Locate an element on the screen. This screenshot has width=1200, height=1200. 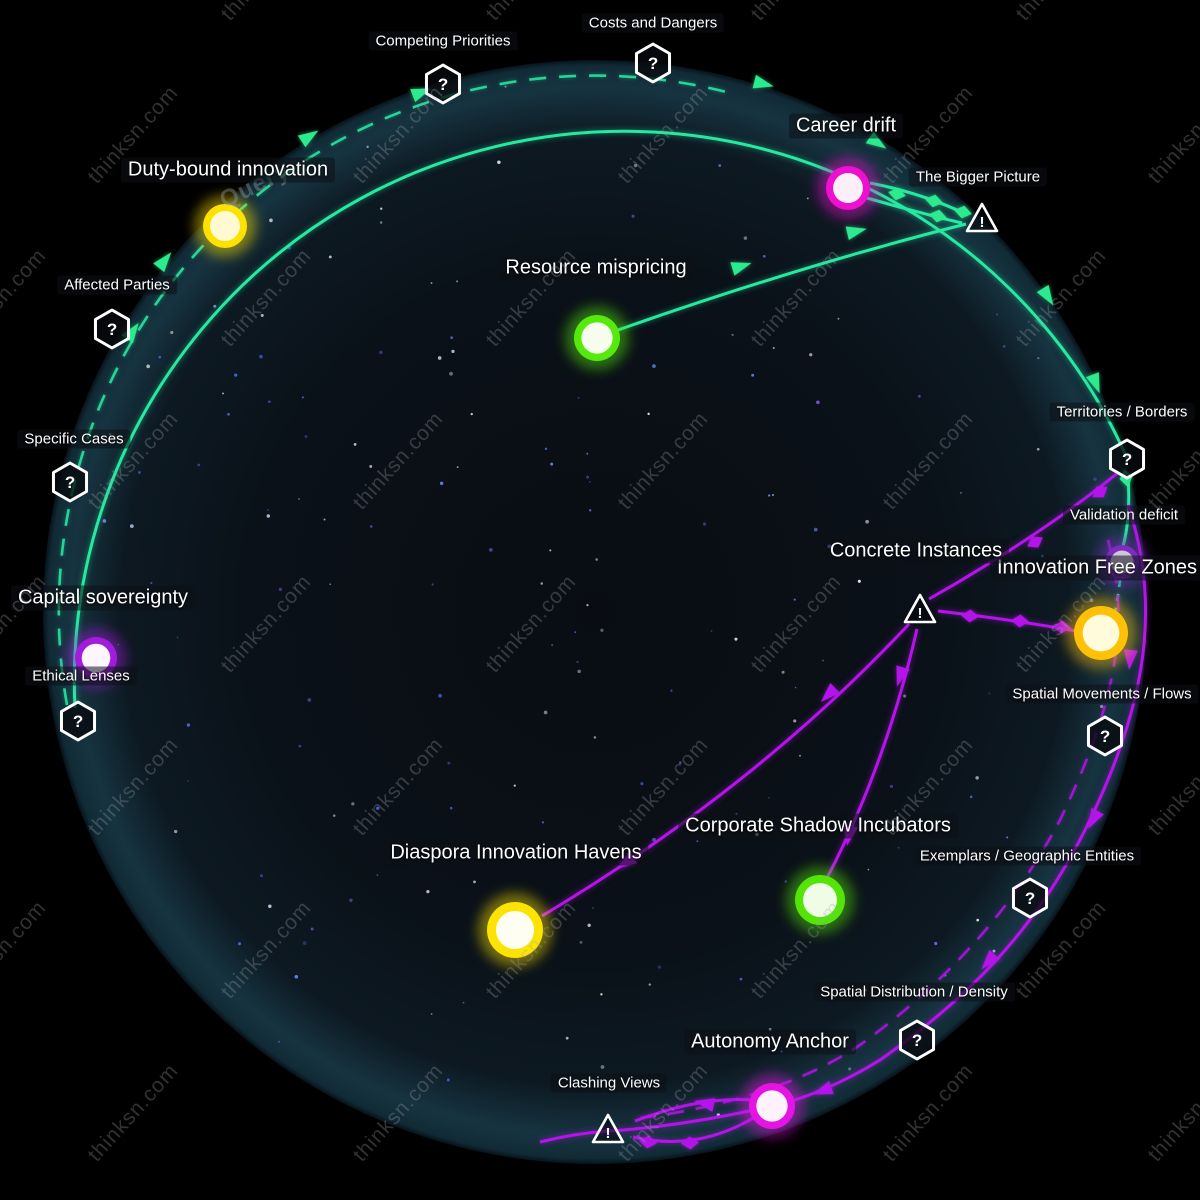
node-capital-sovereignty is located at coordinates (96, 658).